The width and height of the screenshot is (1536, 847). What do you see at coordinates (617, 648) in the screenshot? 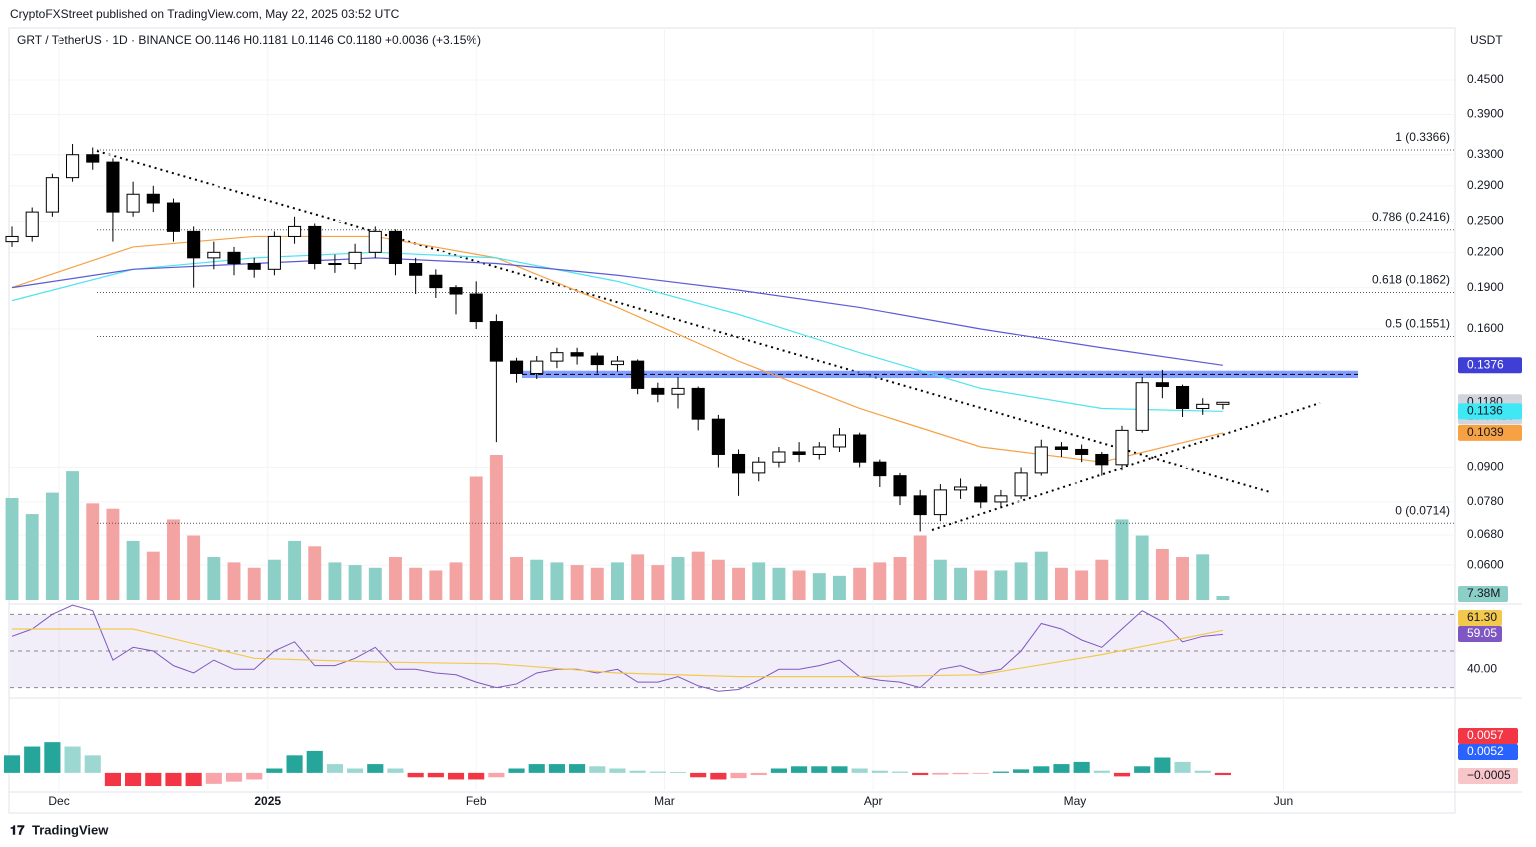
I see `rsi-line` at bounding box center [617, 648].